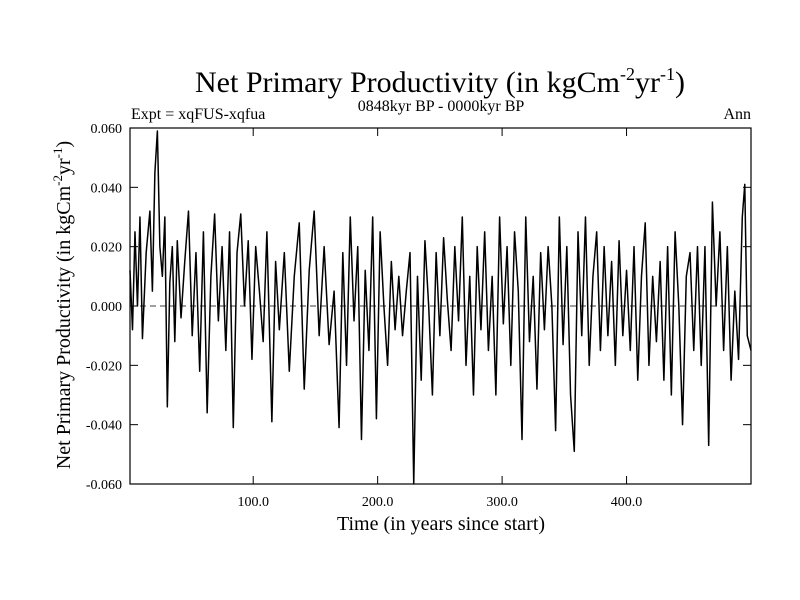 This screenshot has width=800, height=600. I want to click on x-tick-label: 100.0, so click(253, 502).